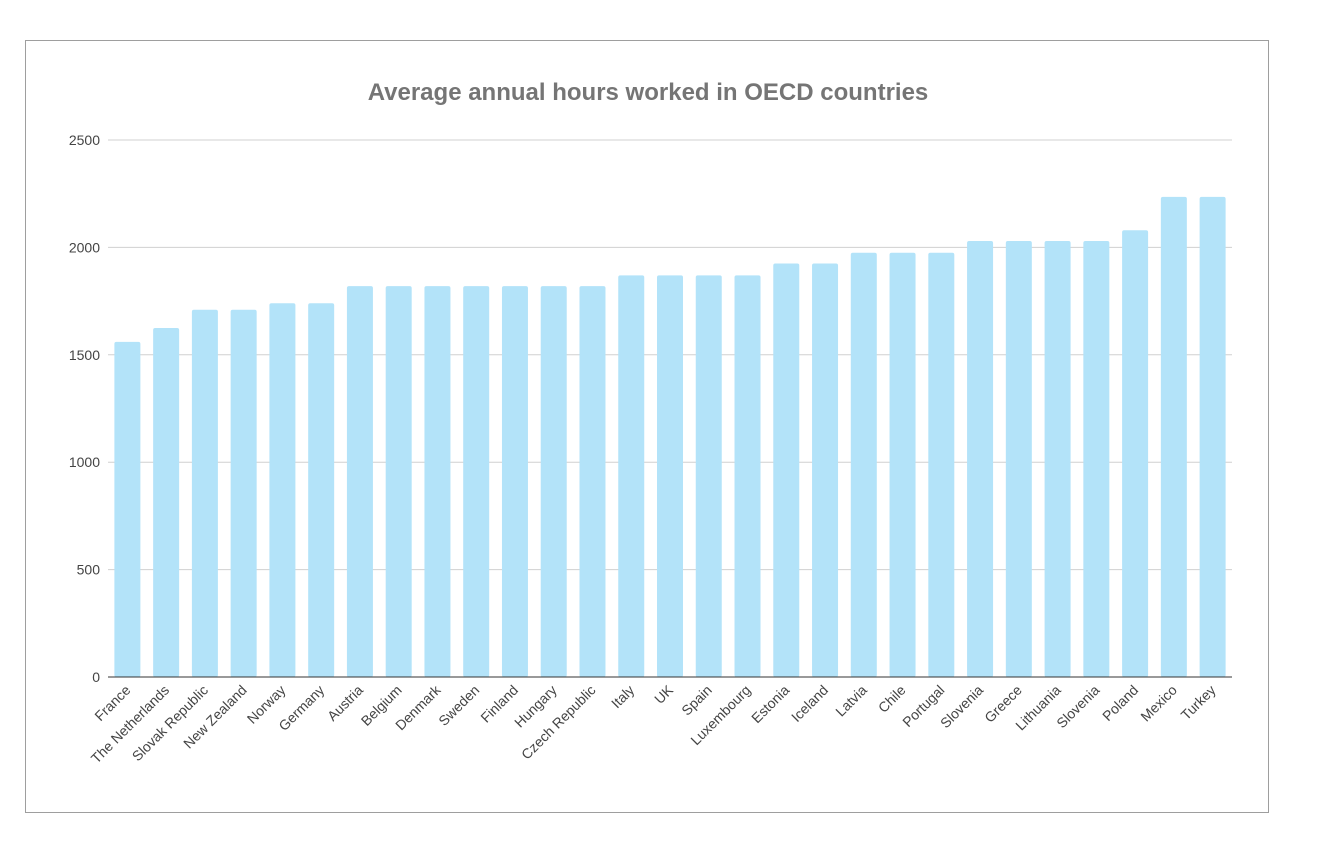 The width and height of the screenshot is (1319, 865). What do you see at coordinates (892, 699) in the screenshot?
I see `x-tick-label: Chile` at bounding box center [892, 699].